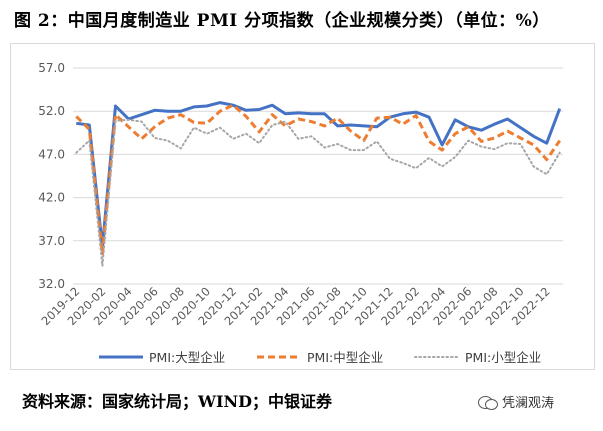 The width and height of the screenshot is (603, 431). Describe the element at coordinates (345, 357) in the screenshot. I see `legend-label: PMI:中型企业` at that location.